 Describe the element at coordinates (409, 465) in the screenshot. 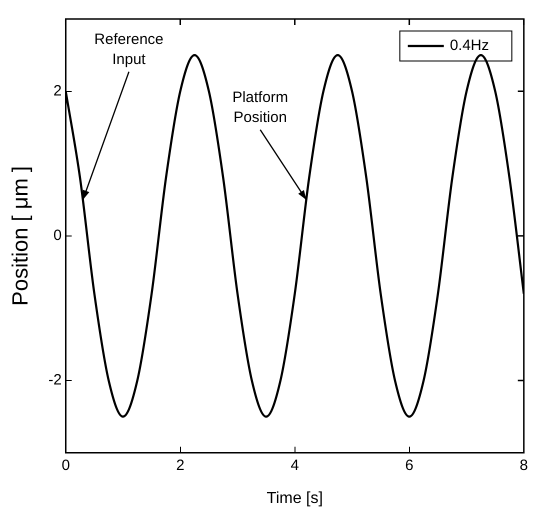

I see `x-tick-label: 6` at that location.